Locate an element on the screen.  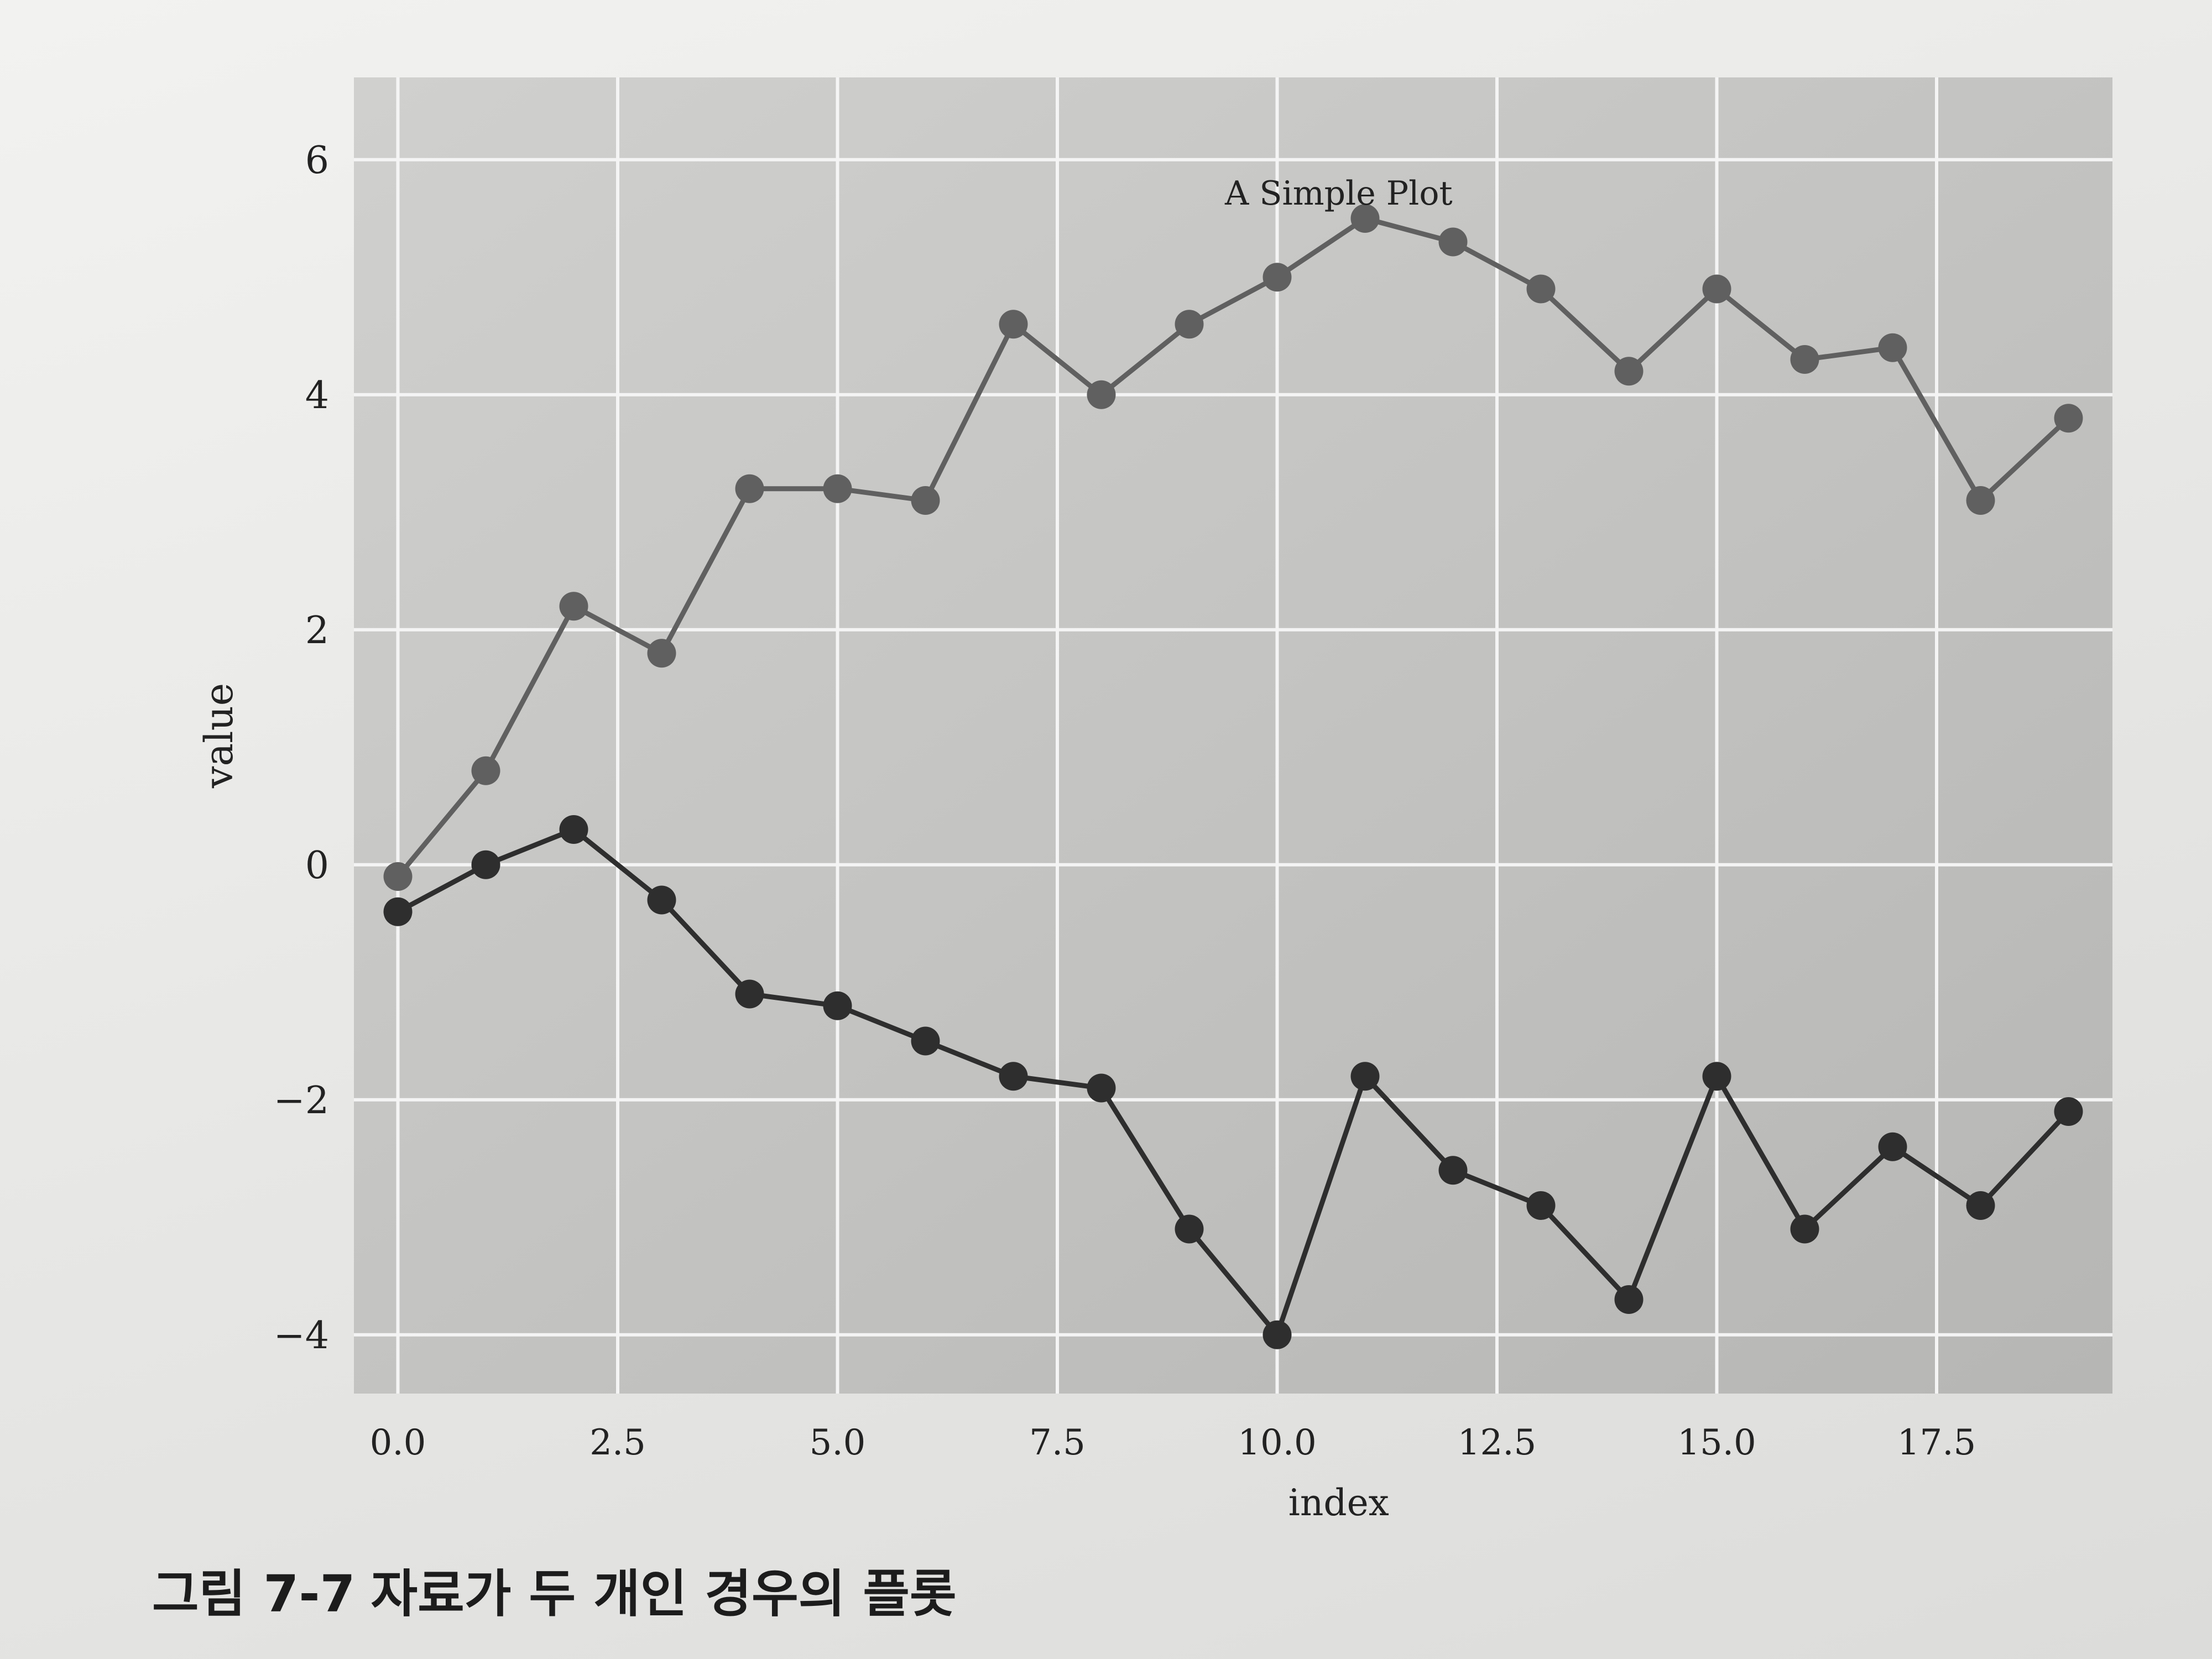
x-tick-label: 2.5 is located at coordinates (617, 1443).